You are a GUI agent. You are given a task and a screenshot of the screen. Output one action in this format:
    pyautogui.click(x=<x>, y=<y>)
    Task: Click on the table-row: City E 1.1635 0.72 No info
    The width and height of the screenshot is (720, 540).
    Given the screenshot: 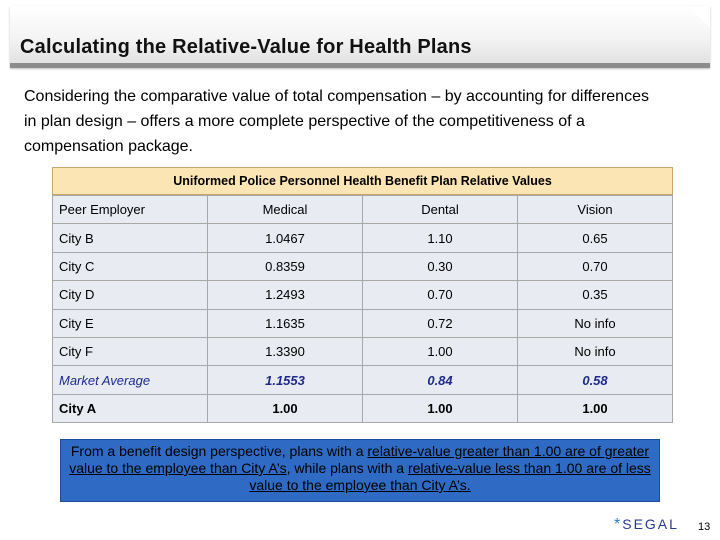 What is the action you would take?
    pyautogui.click(x=362, y=323)
    